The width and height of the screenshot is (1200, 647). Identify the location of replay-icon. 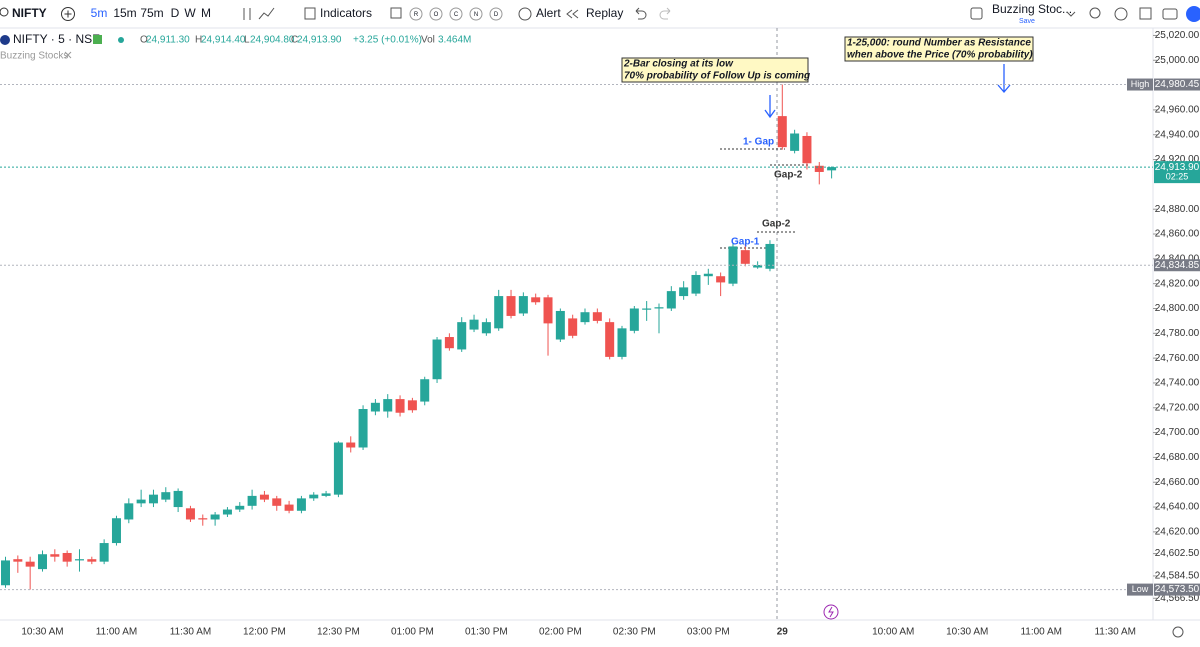
(572, 14).